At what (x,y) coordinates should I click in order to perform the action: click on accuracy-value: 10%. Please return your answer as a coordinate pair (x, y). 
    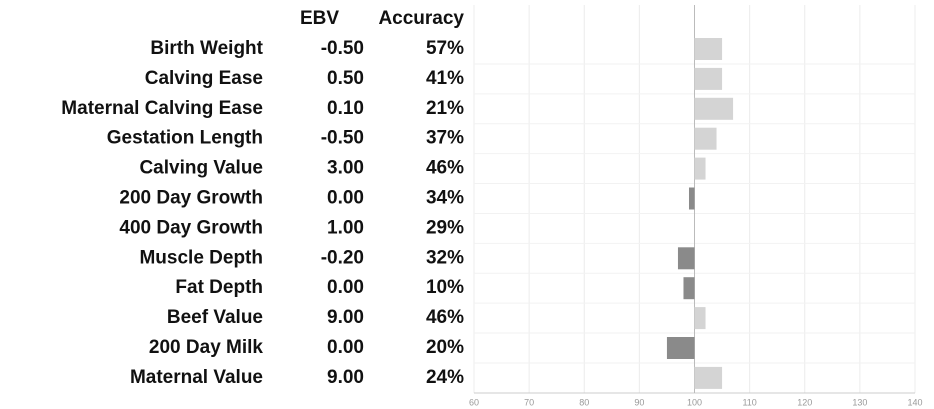
    Looking at the image, I should click on (445, 287).